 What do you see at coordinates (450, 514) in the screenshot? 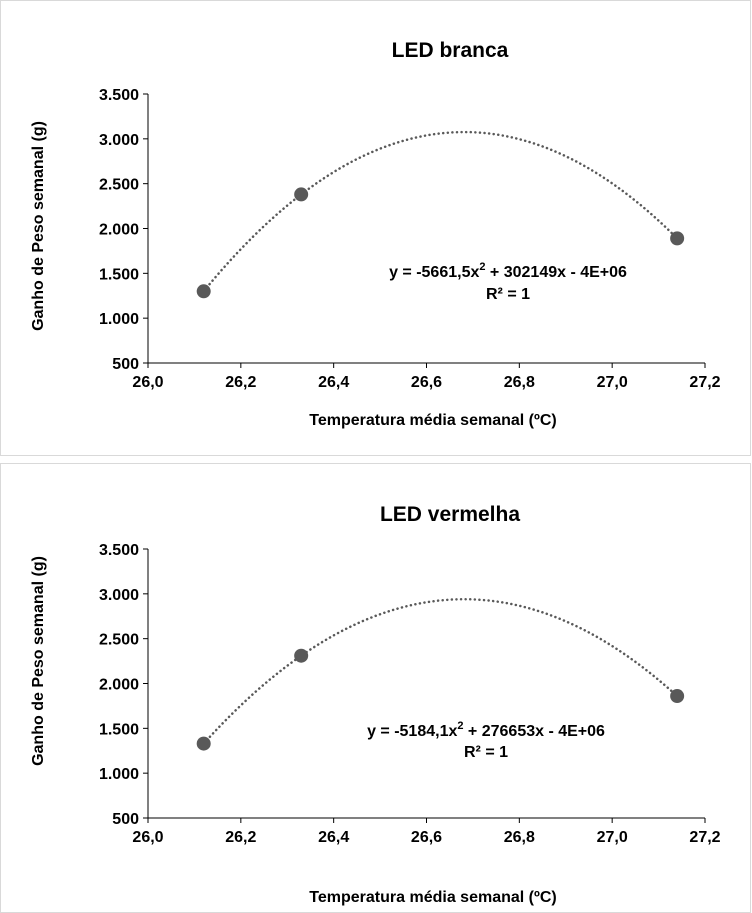
I see `chart-title: LED vermelha` at bounding box center [450, 514].